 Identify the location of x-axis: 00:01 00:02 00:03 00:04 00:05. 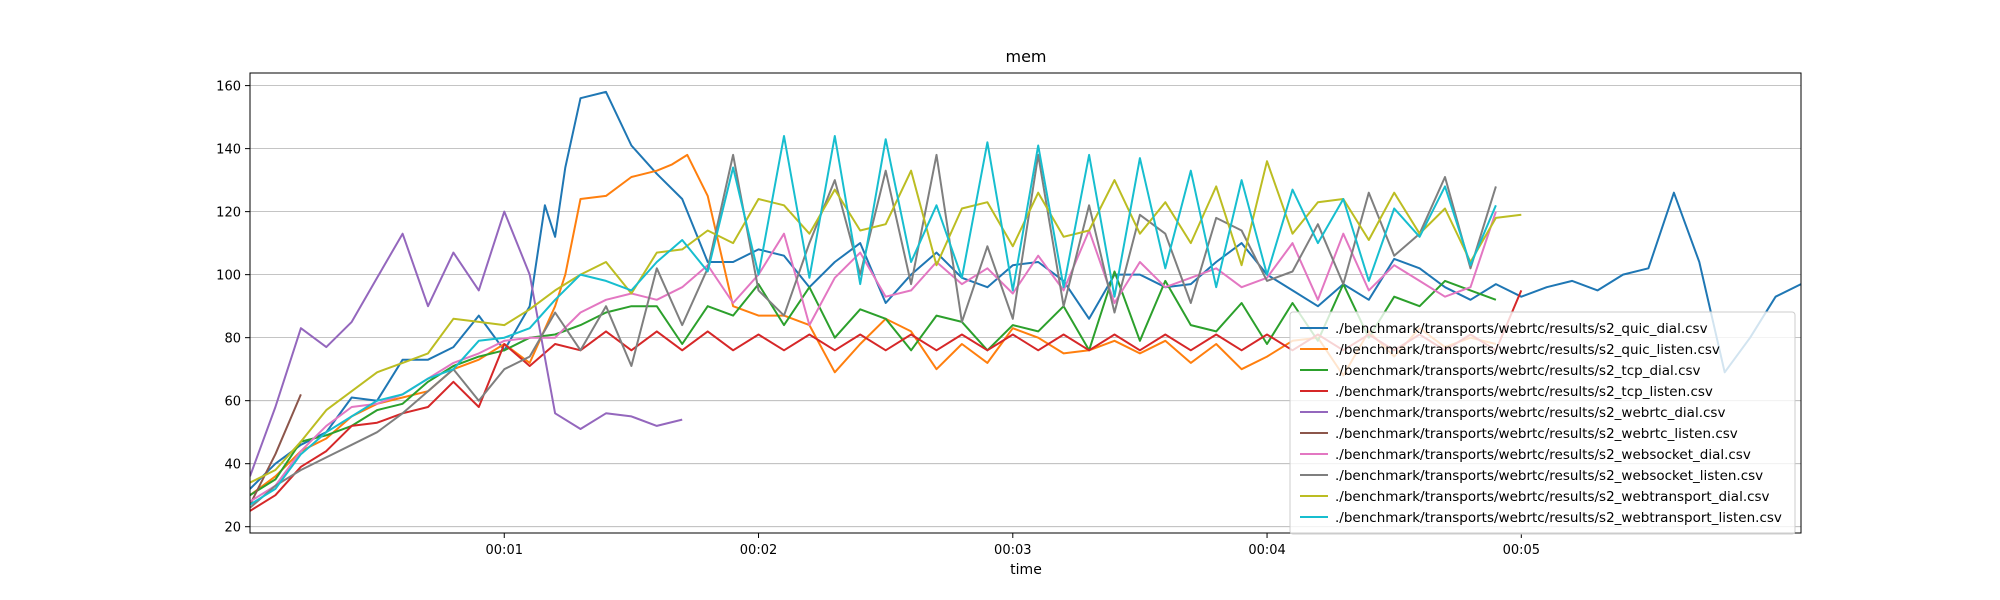
(1013, 545).